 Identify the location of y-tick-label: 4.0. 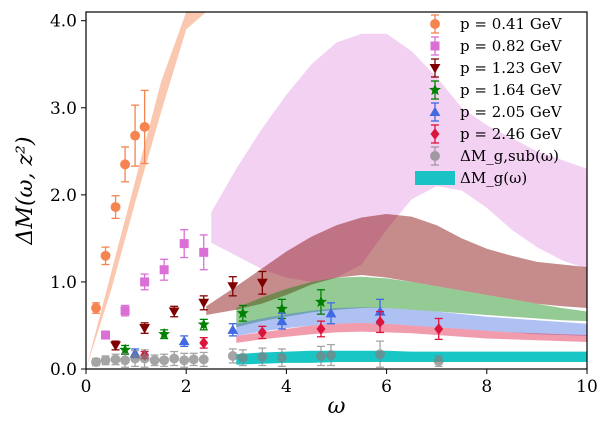
(63, 22).